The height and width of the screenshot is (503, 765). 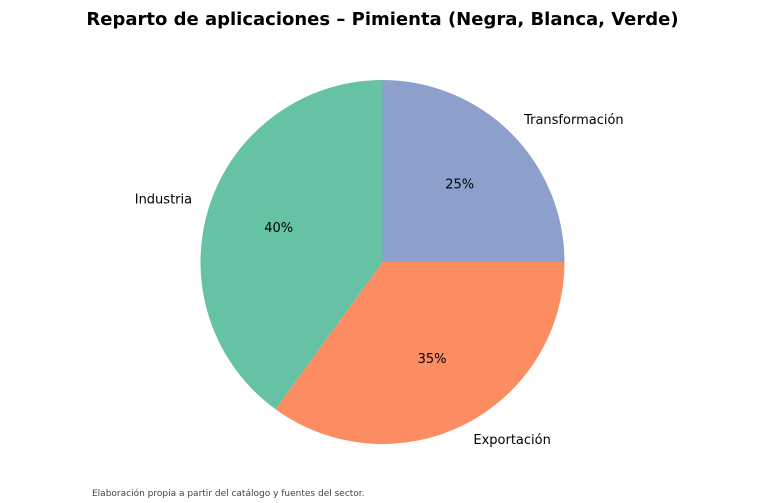 I want to click on pie-slice-exportacion, so click(x=420, y=353).